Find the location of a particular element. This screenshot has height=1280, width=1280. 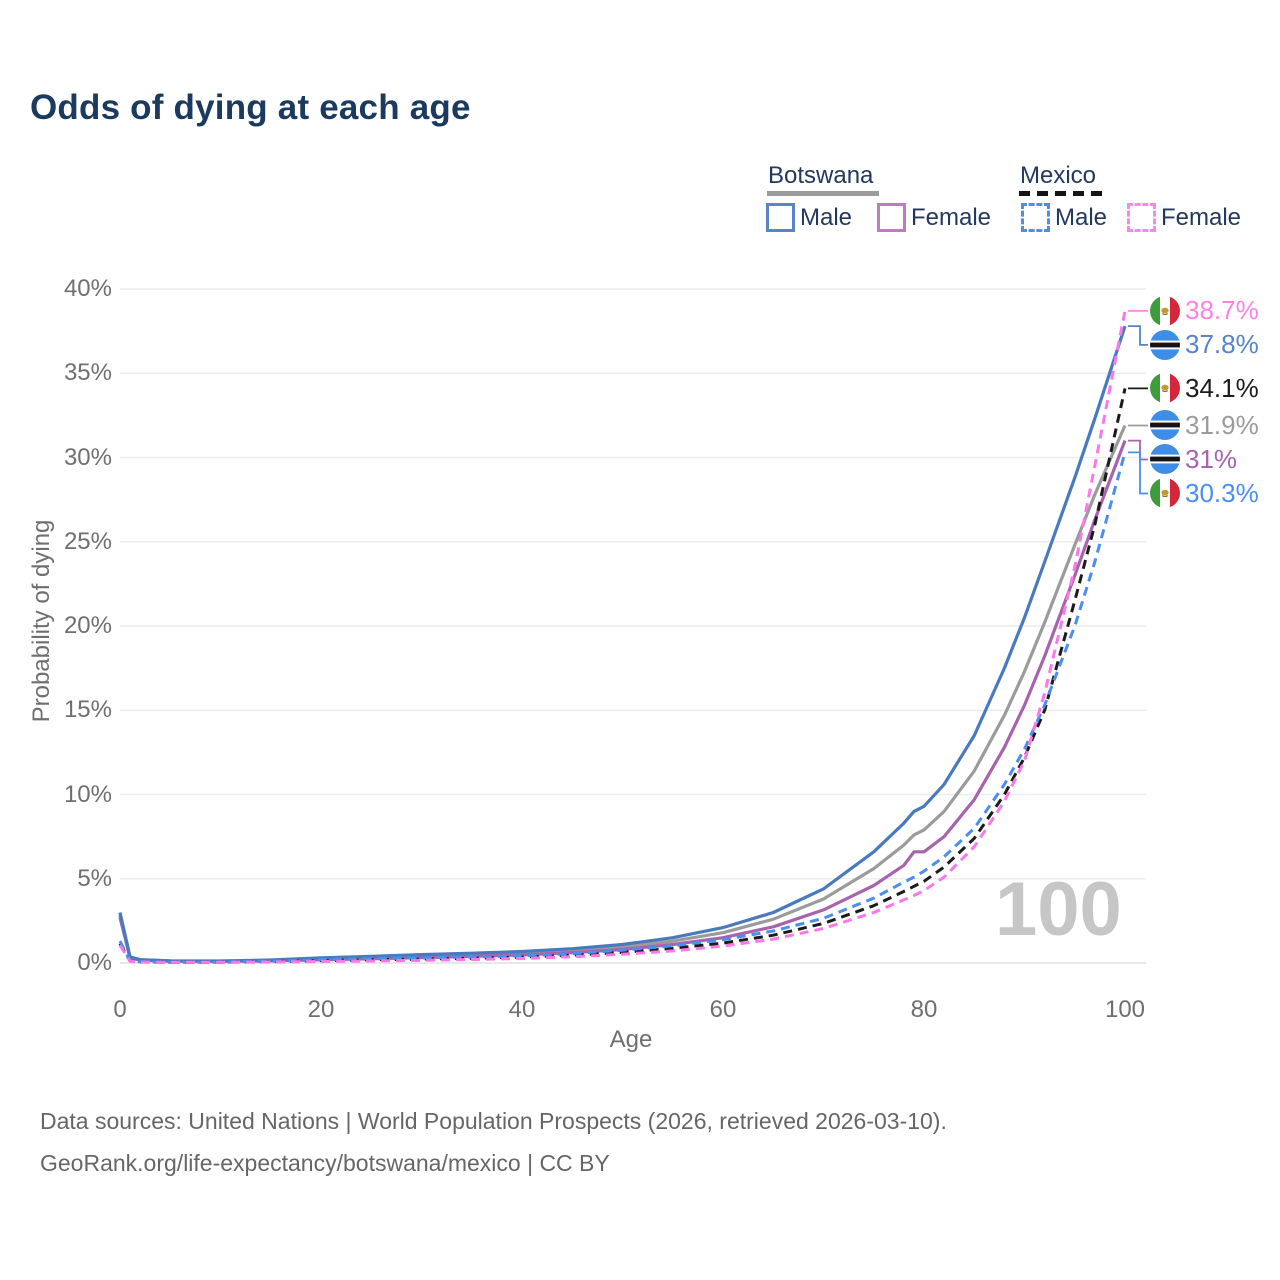

page-title: Odds of dying at each age is located at coordinates (250, 107).